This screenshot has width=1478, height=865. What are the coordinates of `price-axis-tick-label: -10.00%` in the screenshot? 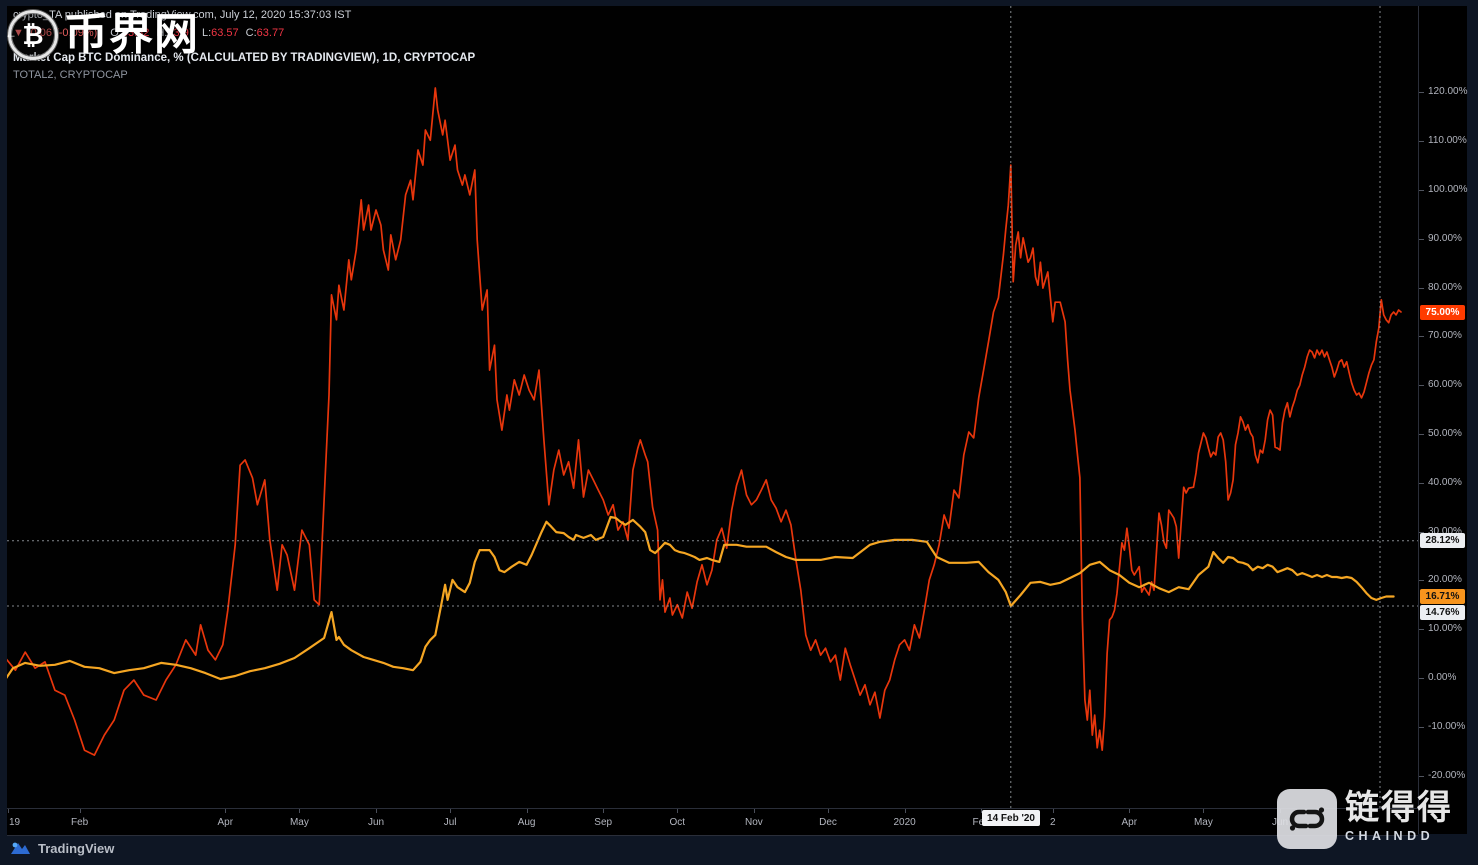 It's located at (1447, 726).